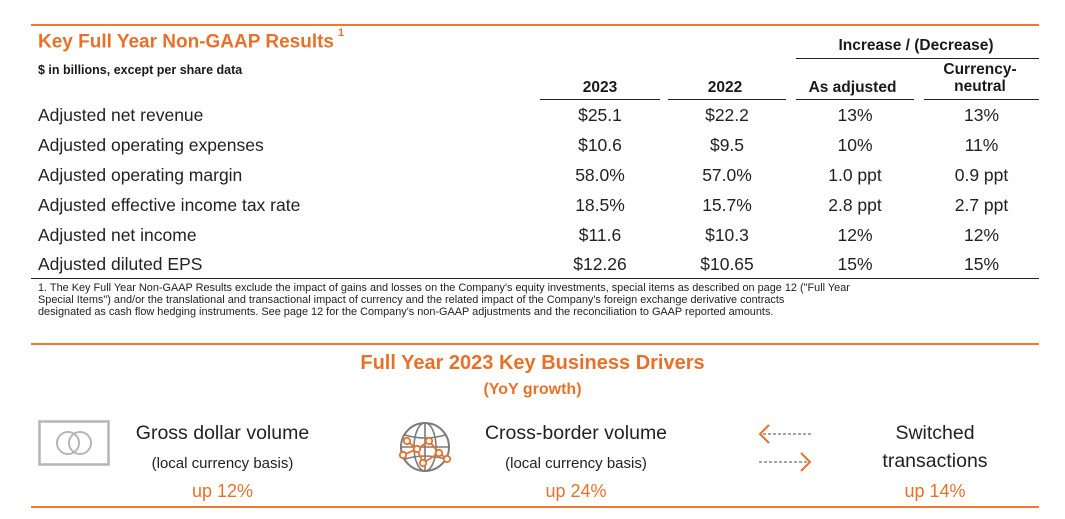 The width and height of the screenshot is (1065, 519). I want to click on globe-network-icon, so click(425, 447).